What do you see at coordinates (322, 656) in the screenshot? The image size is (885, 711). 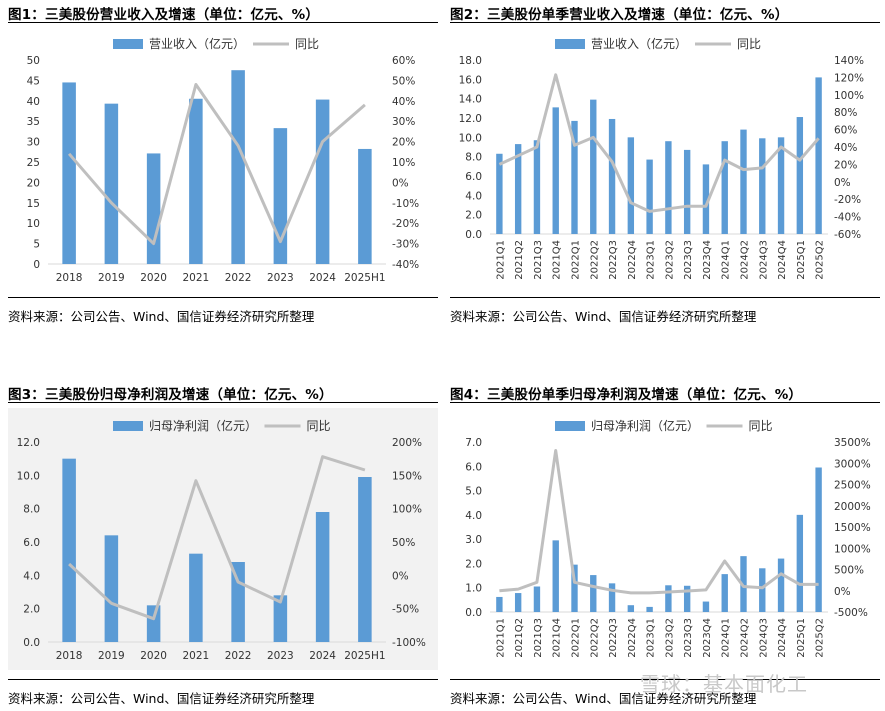 I see `x-tick-label: 2024` at bounding box center [322, 656].